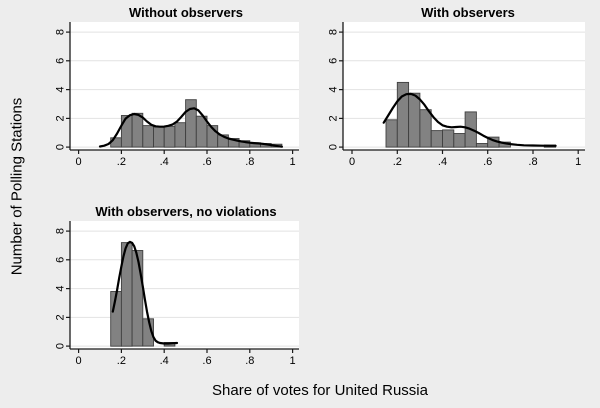  What do you see at coordinates (468, 12) in the screenshot?
I see `panel-title-with-observers: With observers` at bounding box center [468, 12].